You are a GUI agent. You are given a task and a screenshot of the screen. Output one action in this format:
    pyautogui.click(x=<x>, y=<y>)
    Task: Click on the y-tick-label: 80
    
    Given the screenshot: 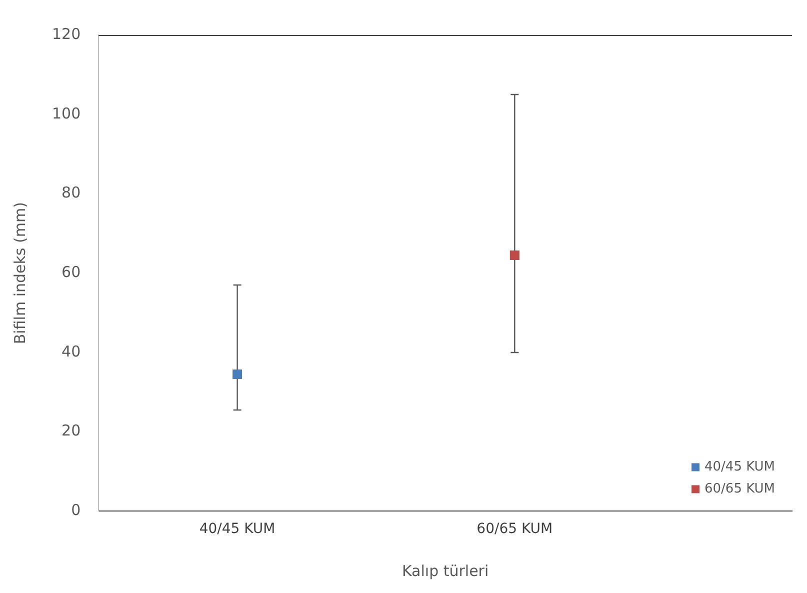 What is the action you would take?
    pyautogui.click(x=71, y=193)
    